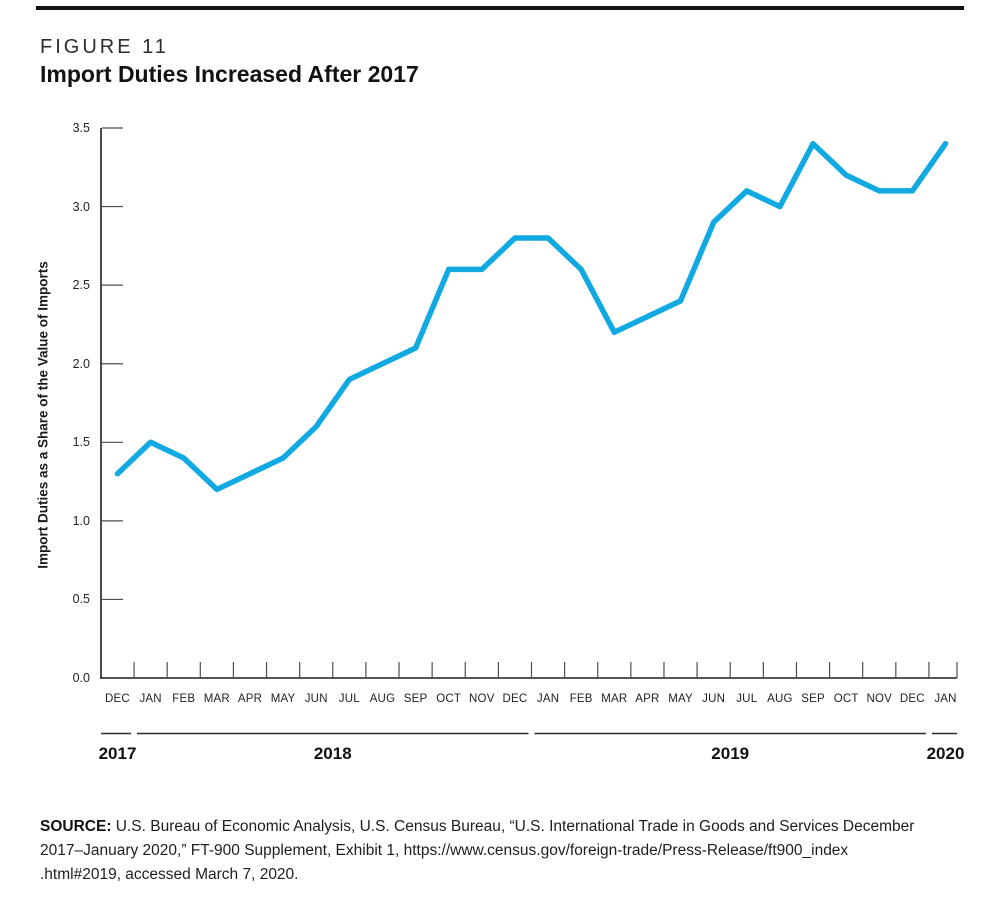 The width and height of the screenshot is (1000, 919). I want to click on y-tick-label: 1.5, so click(81, 442).